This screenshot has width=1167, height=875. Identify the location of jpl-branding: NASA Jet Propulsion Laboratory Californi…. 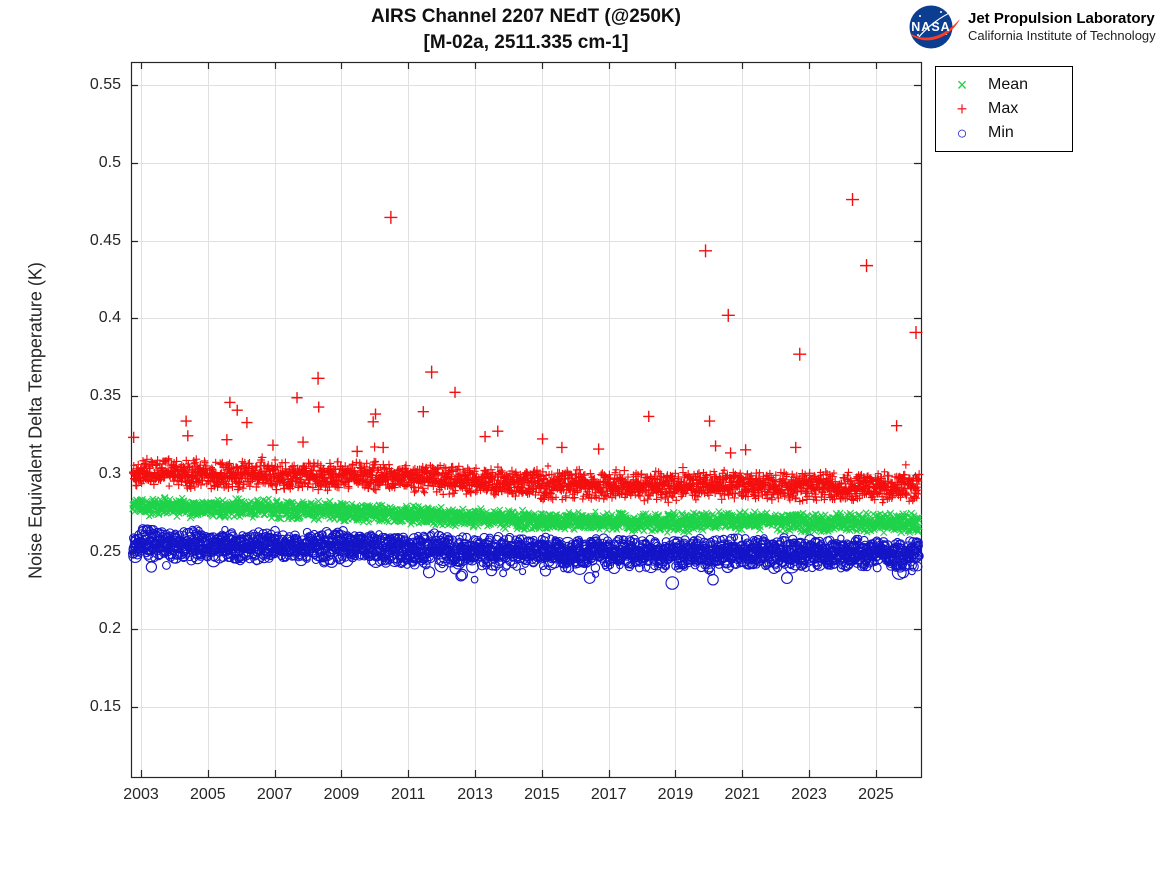
(1032, 27).